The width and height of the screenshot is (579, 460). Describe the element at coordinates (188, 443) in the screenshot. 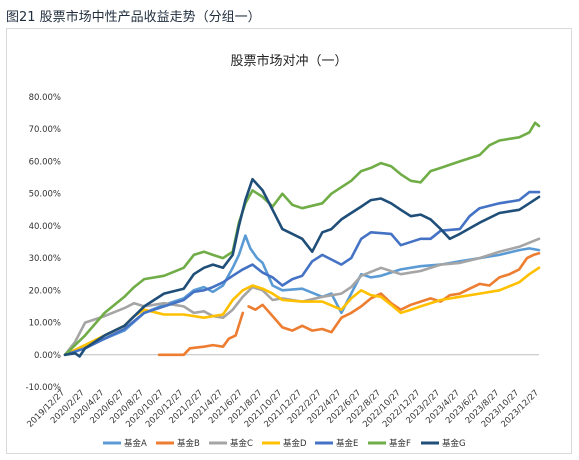

I see `legend-label: 基金B` at that location.